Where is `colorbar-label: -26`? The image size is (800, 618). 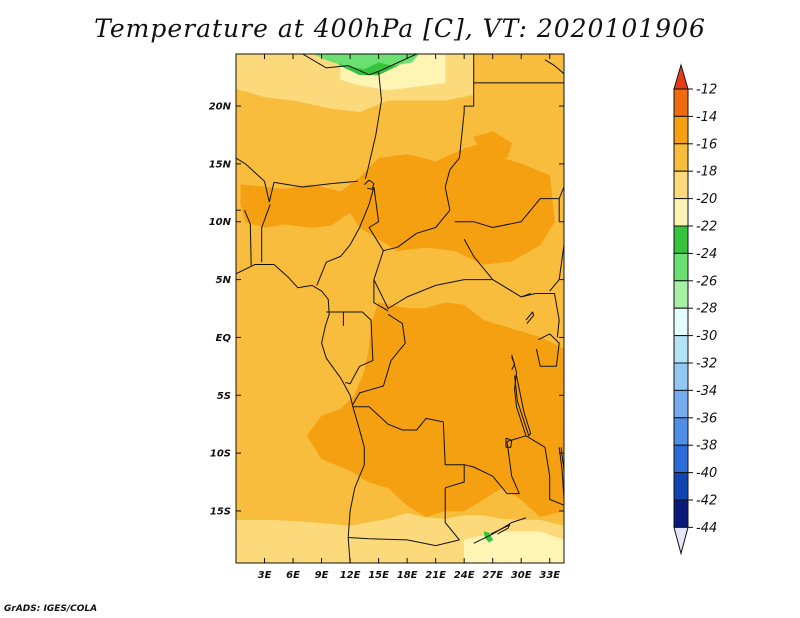
colorbar-label: -26 is located at coordinates (706, 281).